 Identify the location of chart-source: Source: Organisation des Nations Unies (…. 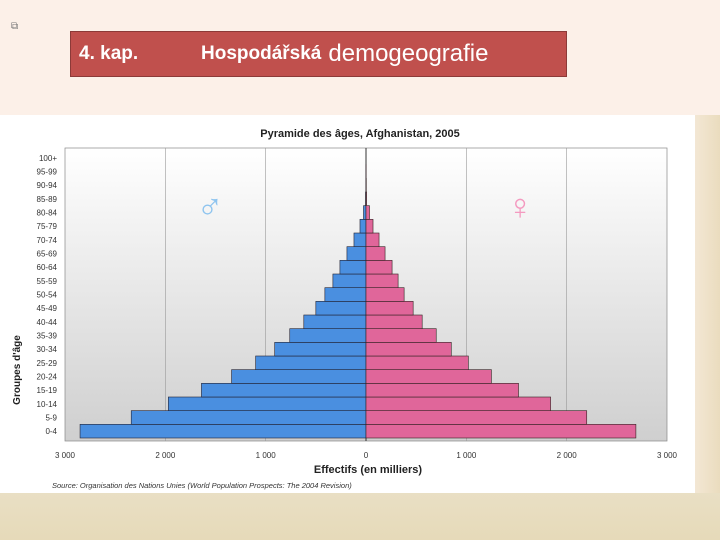
(202, 485).